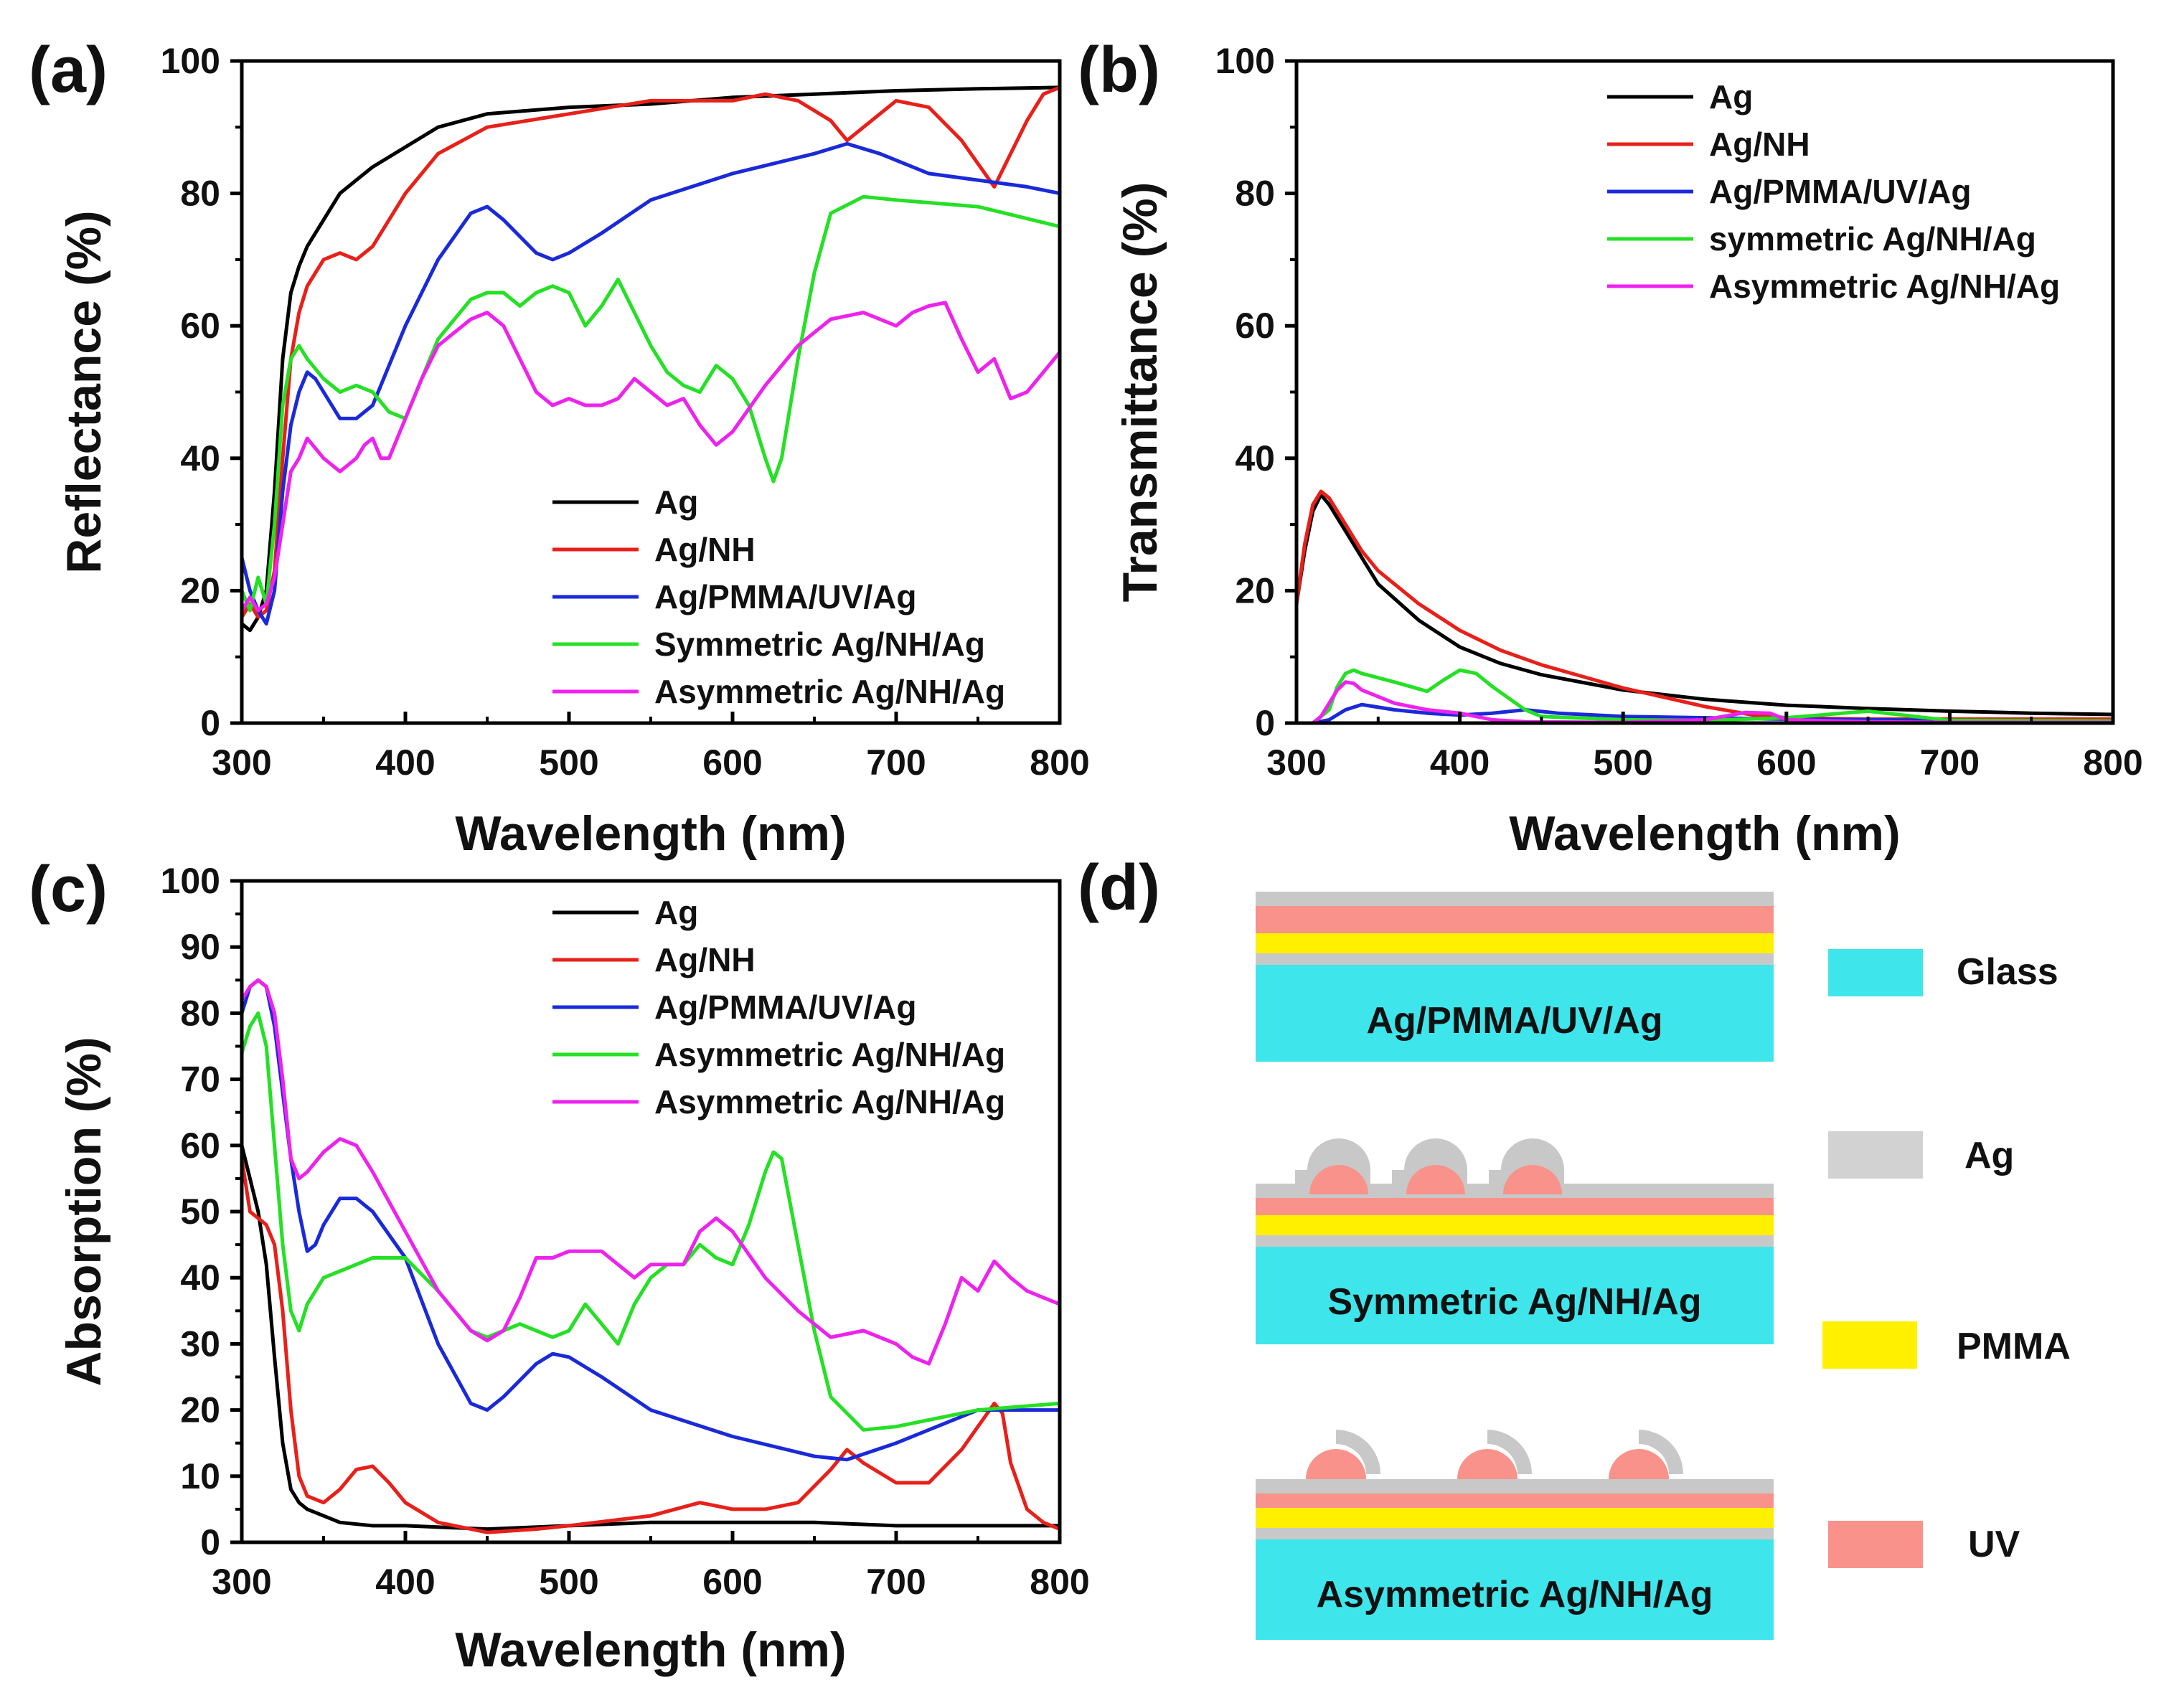 The width and height of the screenshot is (2174, 1708). Describe the element at coordinates (84, 391) in the screenshot. I see `y-axis-label: Reflectance (%)` at that location.